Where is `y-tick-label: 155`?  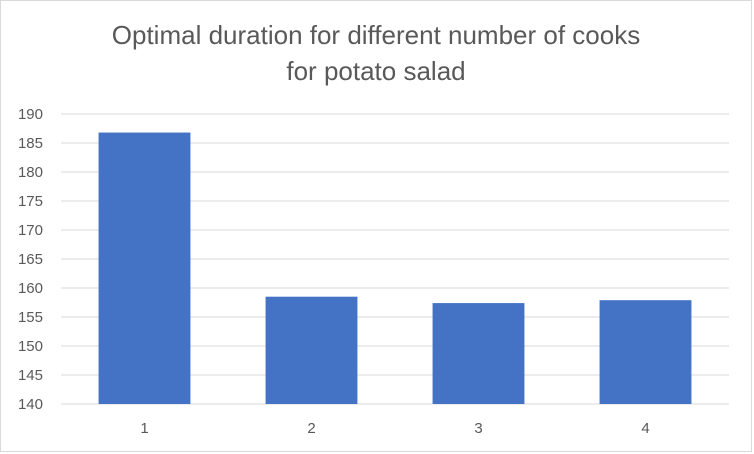 y-tick-label: 155 is located at coordinates (30, 317).